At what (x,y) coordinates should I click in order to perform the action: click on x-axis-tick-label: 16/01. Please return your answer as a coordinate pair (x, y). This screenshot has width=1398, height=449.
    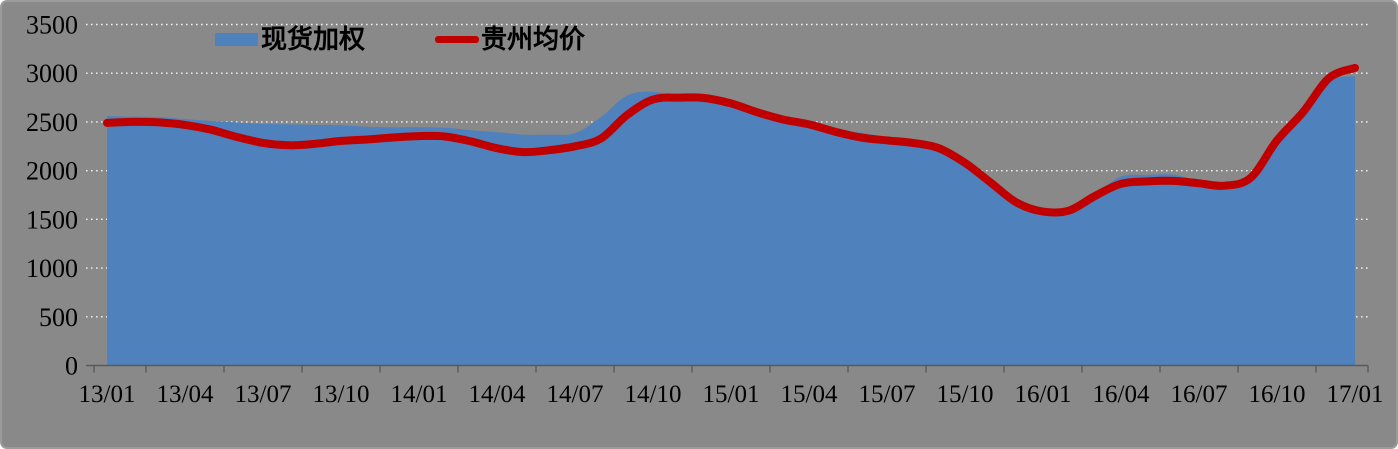
    Looking at the image, I should click on (1043, 394).